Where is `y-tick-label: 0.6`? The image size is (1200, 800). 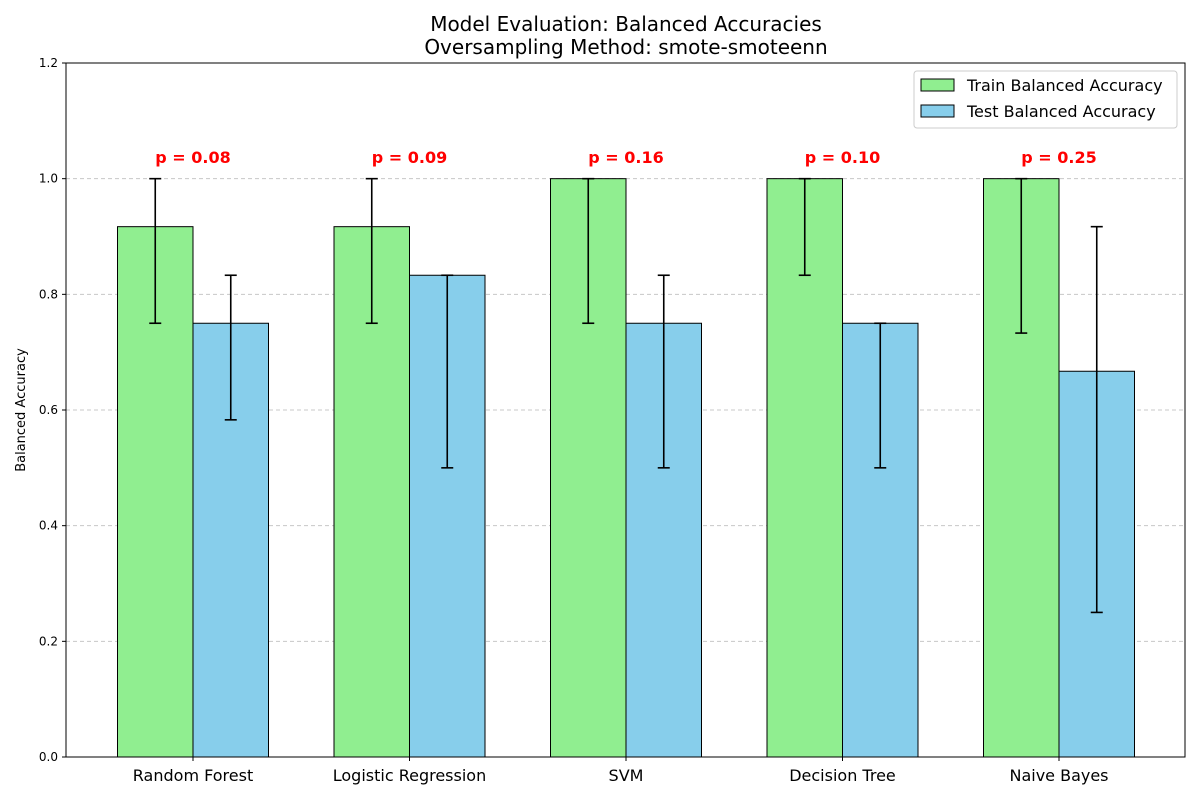 y-tick-label: 0.6 is located at coordinates (48, 410).